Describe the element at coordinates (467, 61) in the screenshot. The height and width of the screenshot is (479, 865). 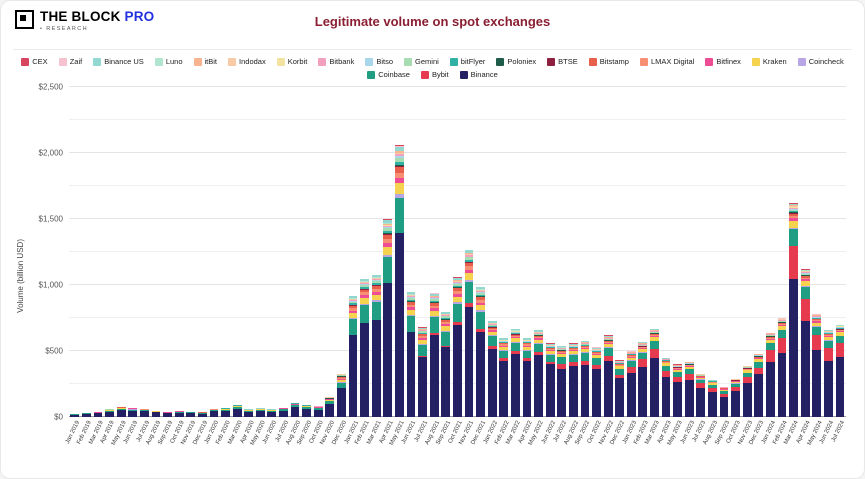
I see `legend-item-bitflyer: bitFlyer` at that location.